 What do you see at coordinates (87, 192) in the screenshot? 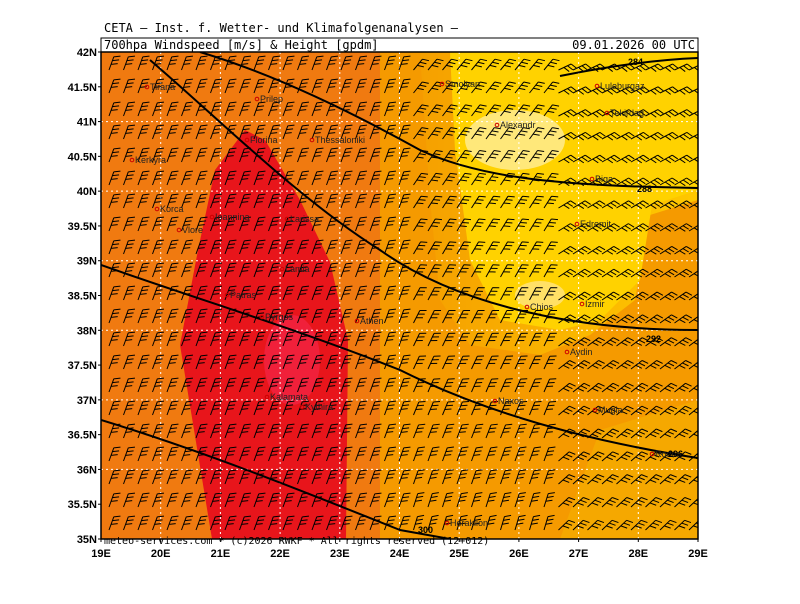
I see `lat-label: 40N` at bounding box center [87, 192].